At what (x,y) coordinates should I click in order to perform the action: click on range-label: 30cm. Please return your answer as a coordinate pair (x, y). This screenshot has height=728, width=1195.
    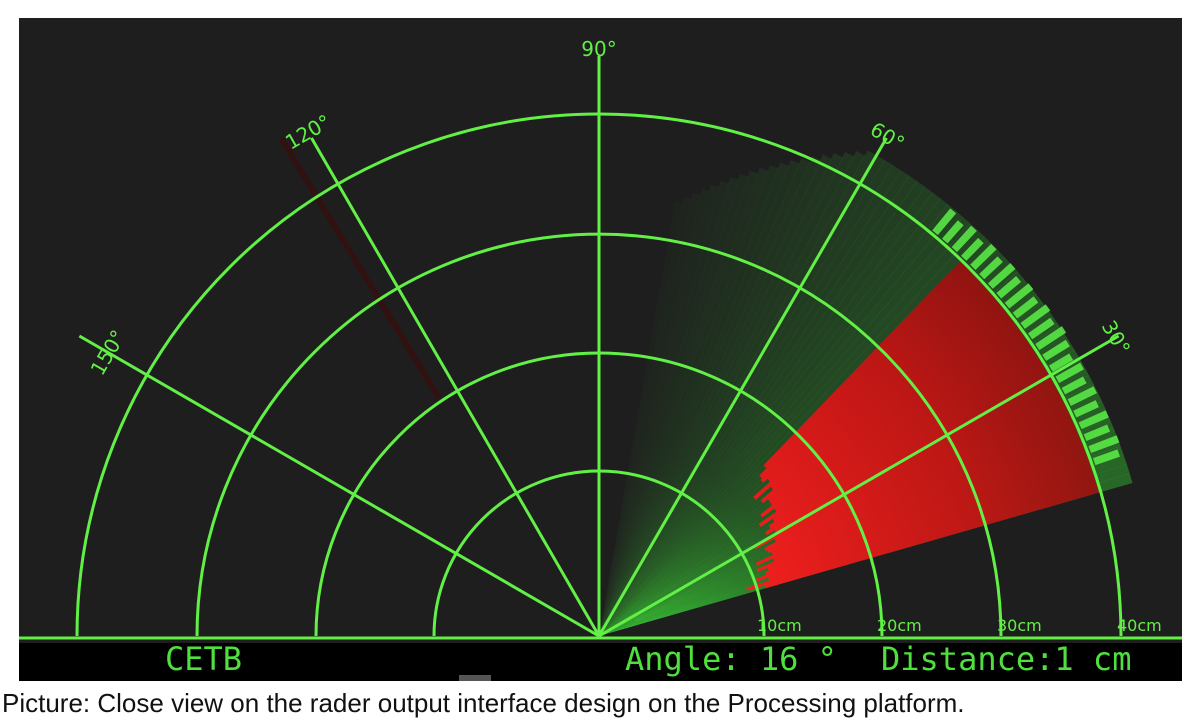
    Looking at the image, I should click on (1019, 625).